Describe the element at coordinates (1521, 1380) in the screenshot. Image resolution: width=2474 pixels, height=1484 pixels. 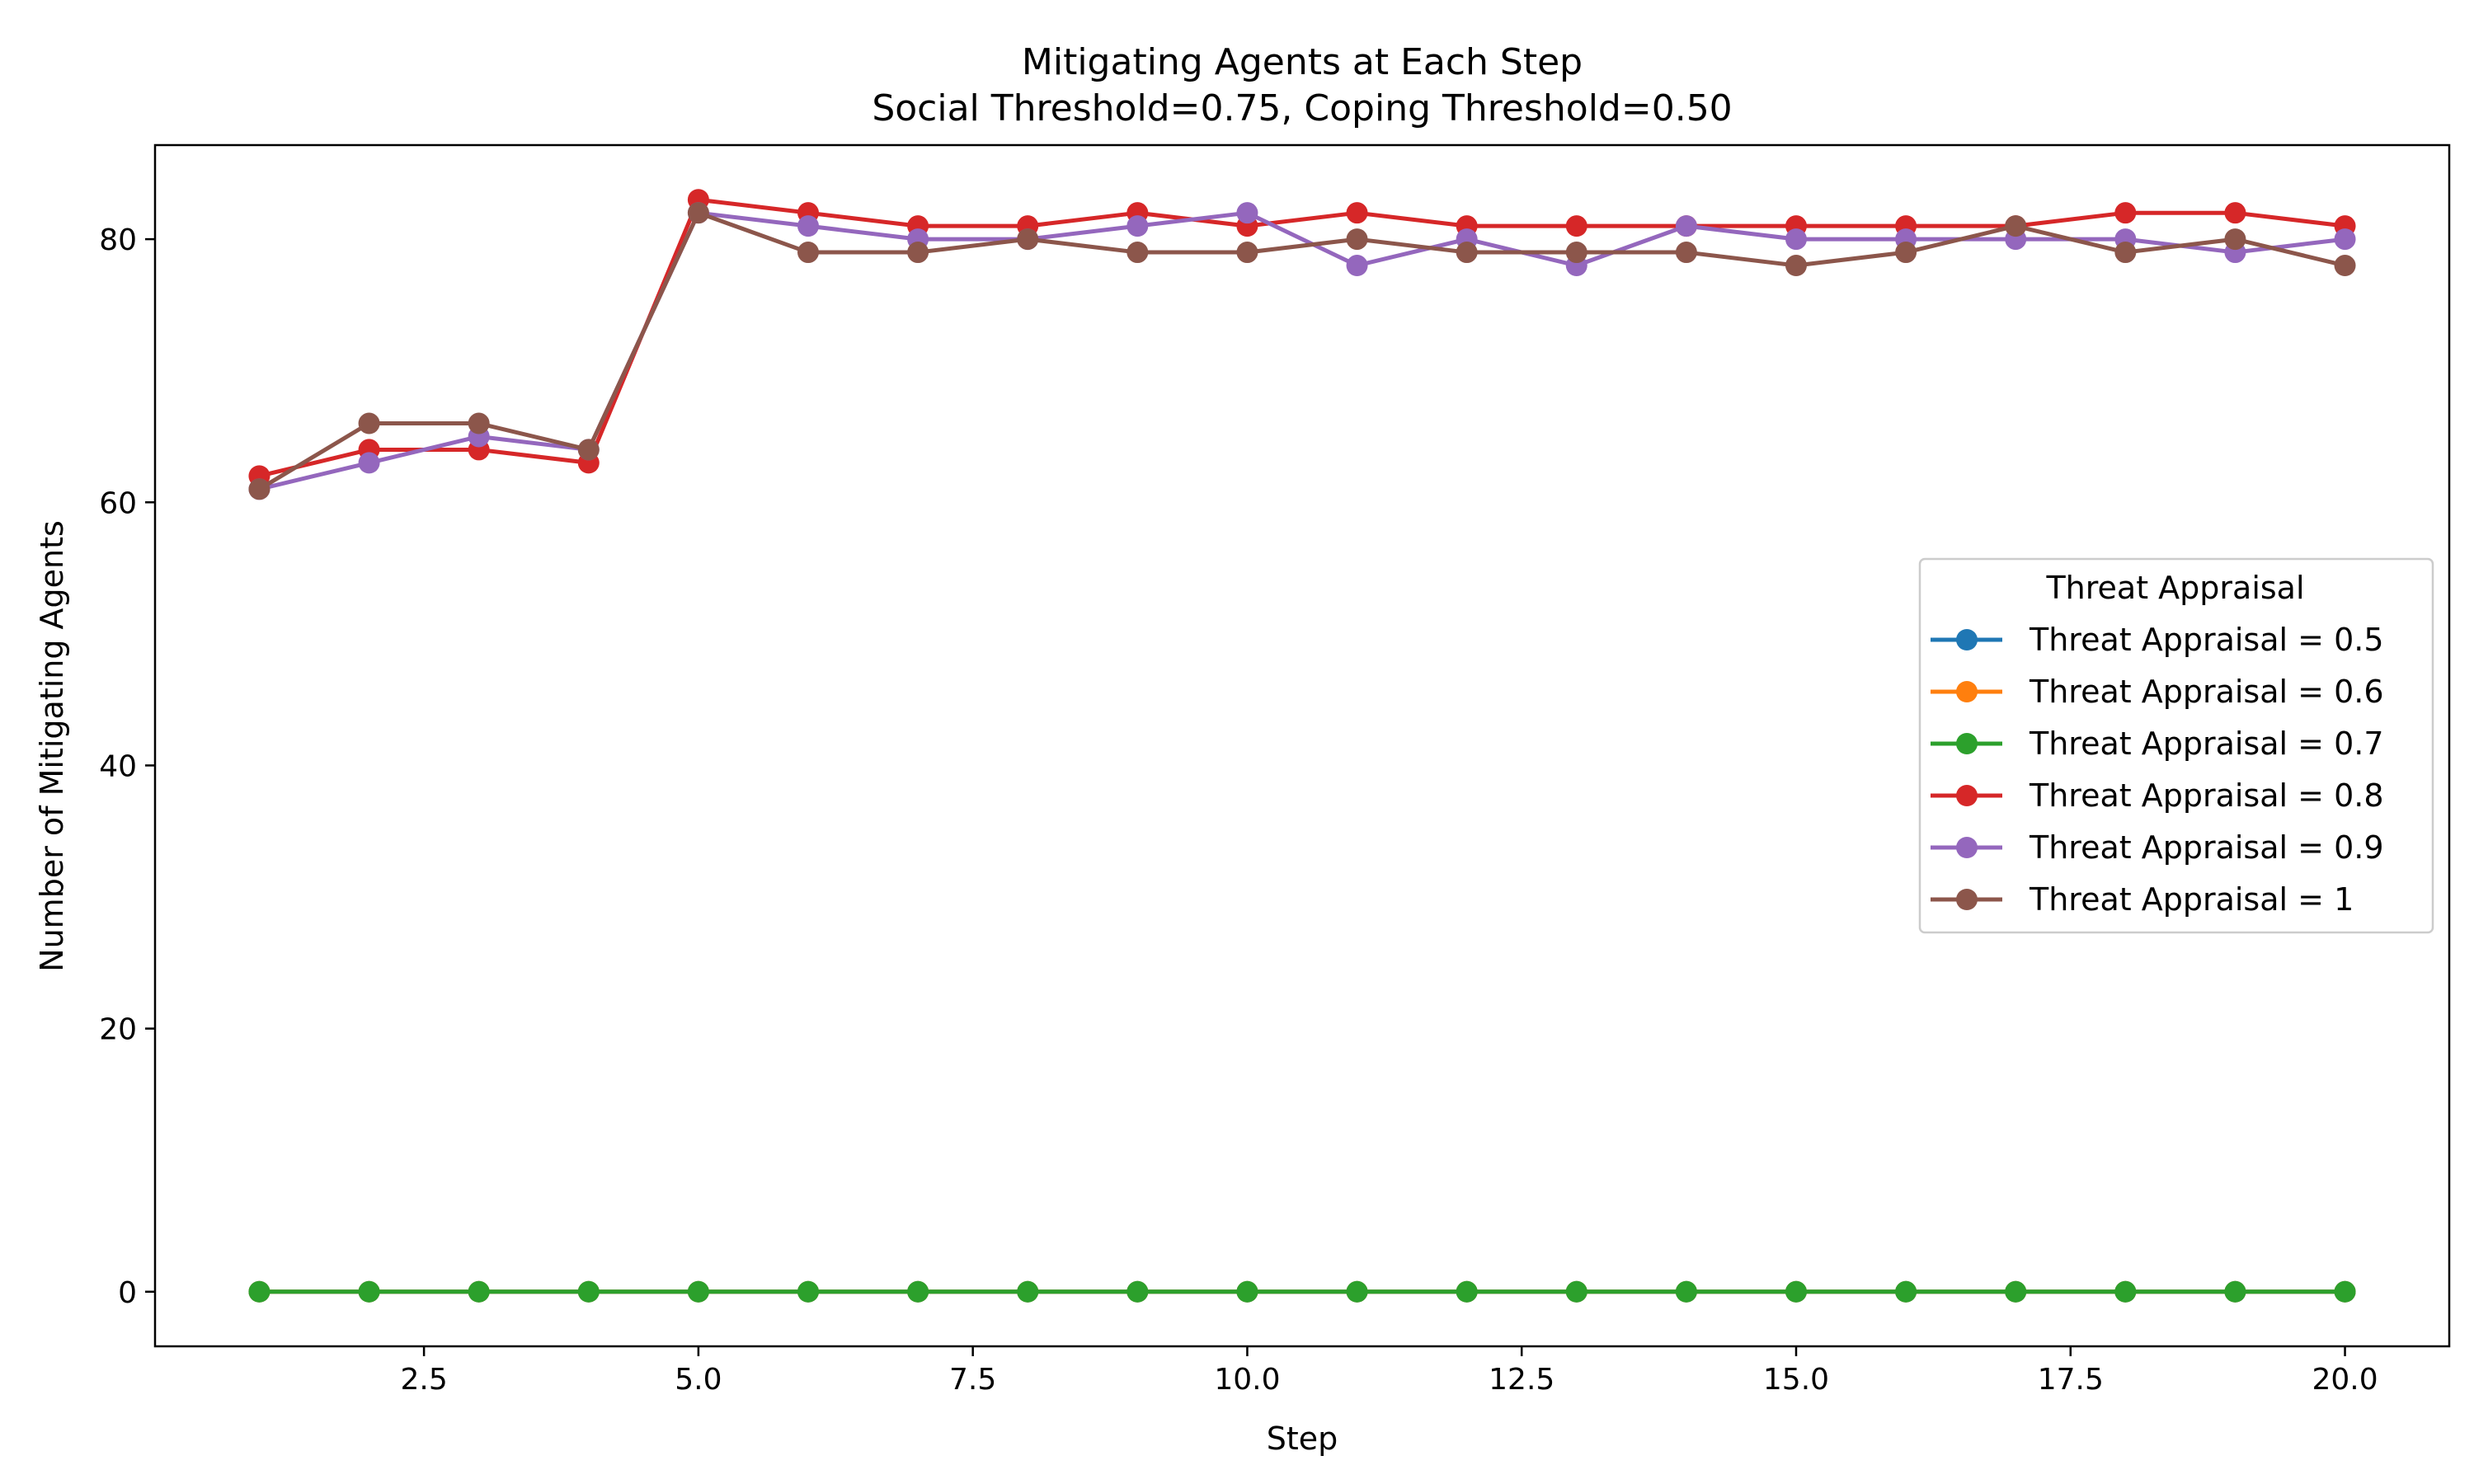
I see `x-tick-label: 12.5` at that location.